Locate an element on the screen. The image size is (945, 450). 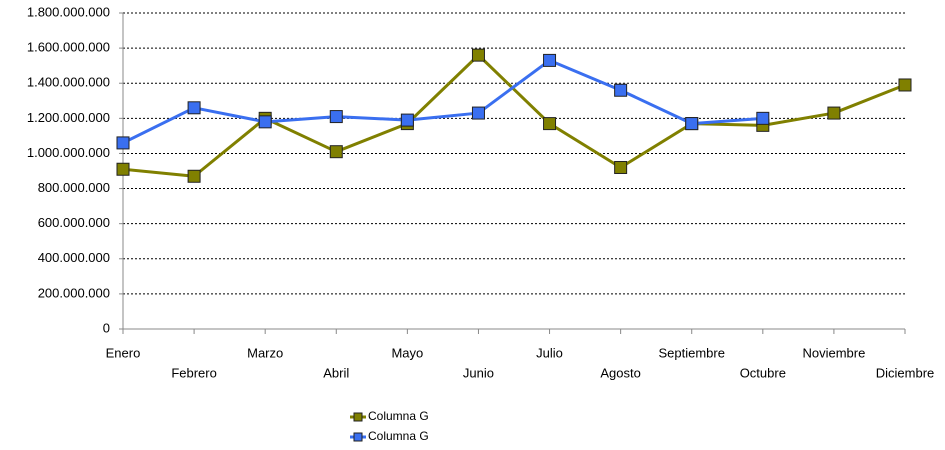
x-tick-label: Marzo is located at coordinates (265, 352).